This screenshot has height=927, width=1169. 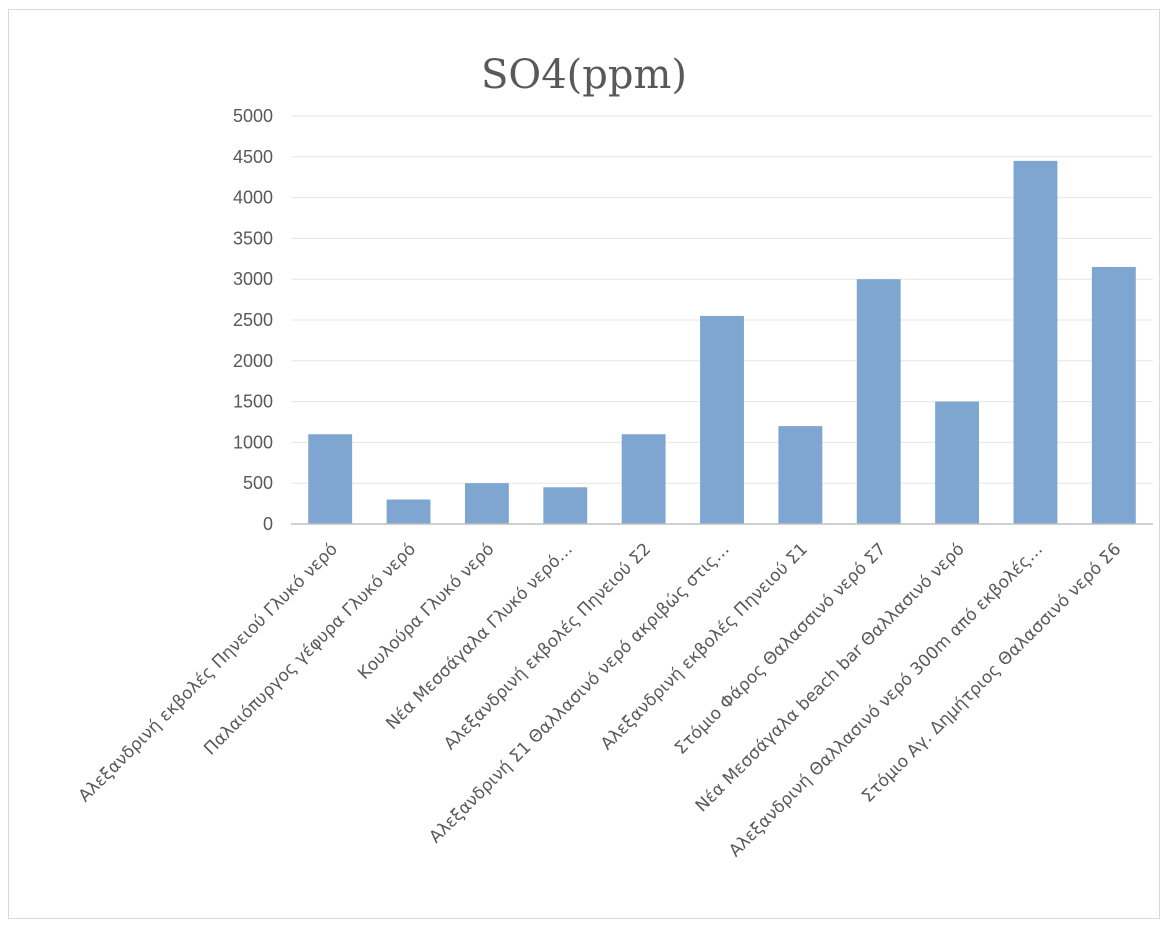 I want to click on y-tick-label: 2500, so click(x=253, y=320).